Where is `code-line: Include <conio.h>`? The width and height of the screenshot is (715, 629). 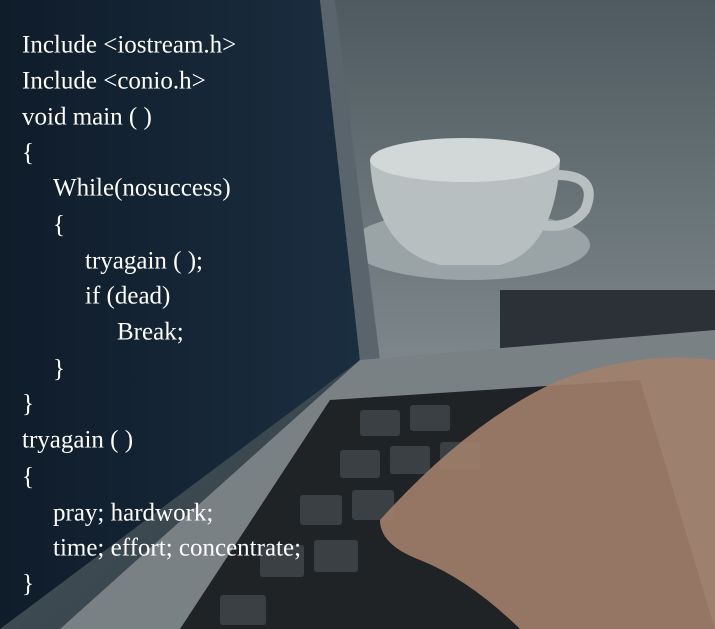
code-line: Include <conio.h> is located at coordinates (114, 81).